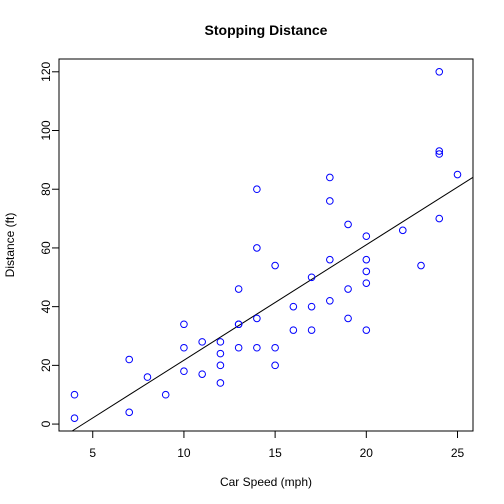 The image size is (504, 504). What do you see at coordinates (46, 71) in the screenshot?
I see `y-tick-label: 120` at bounding box center [46, 71].